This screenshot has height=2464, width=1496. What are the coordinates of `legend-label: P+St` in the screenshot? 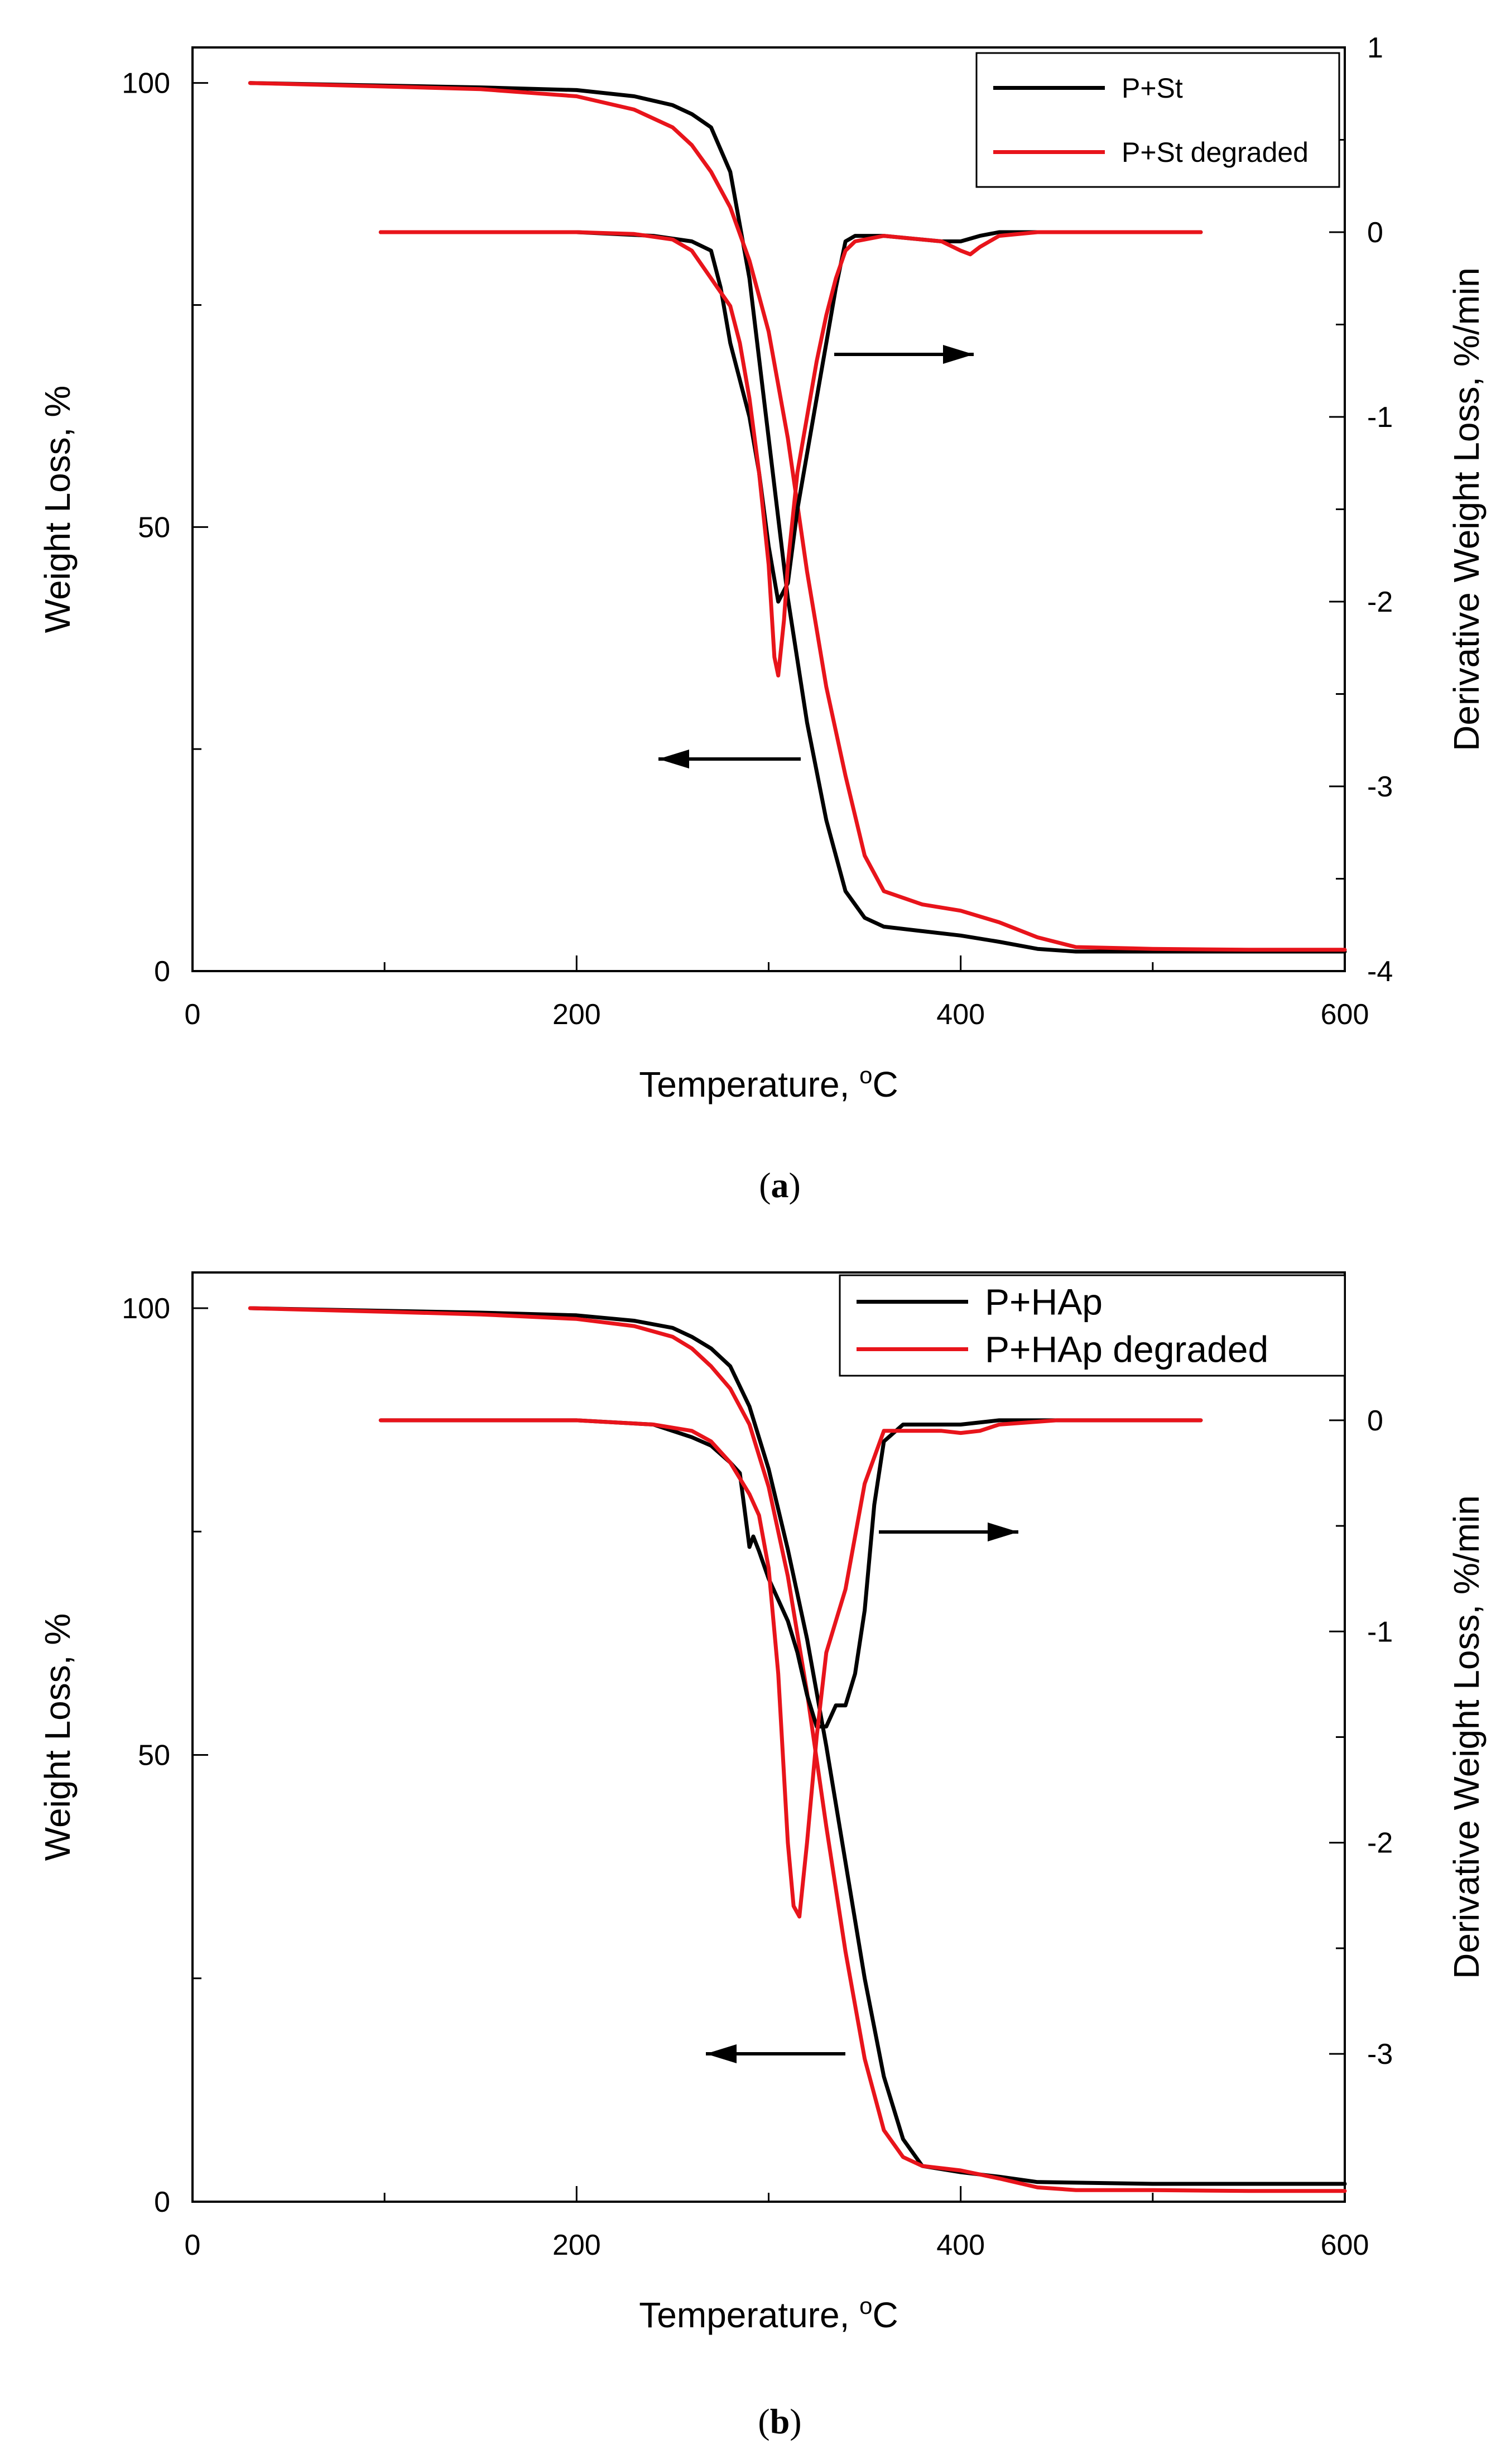 It's located at (1152, 88).